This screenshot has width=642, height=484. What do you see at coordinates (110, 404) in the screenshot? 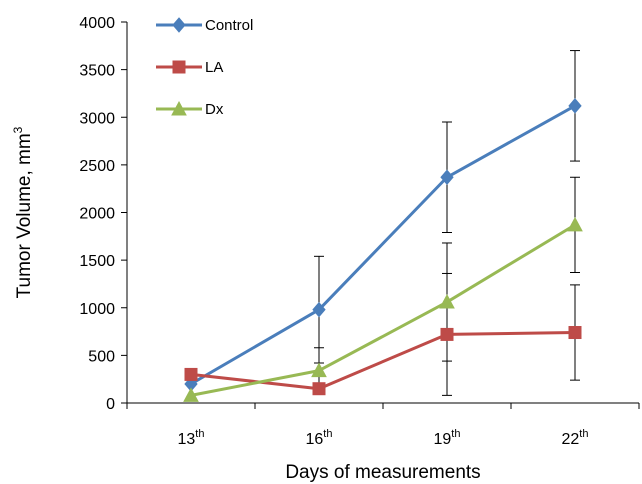
I see `y-tick-label: 0` at bounding box center [110, 404].